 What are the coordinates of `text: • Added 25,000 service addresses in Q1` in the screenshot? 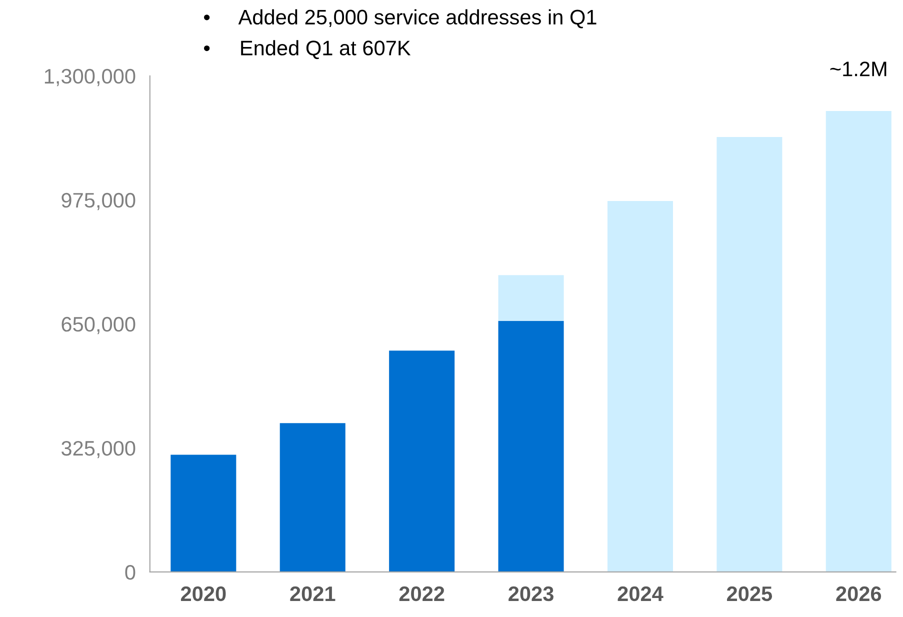 It's located at (400, 18).